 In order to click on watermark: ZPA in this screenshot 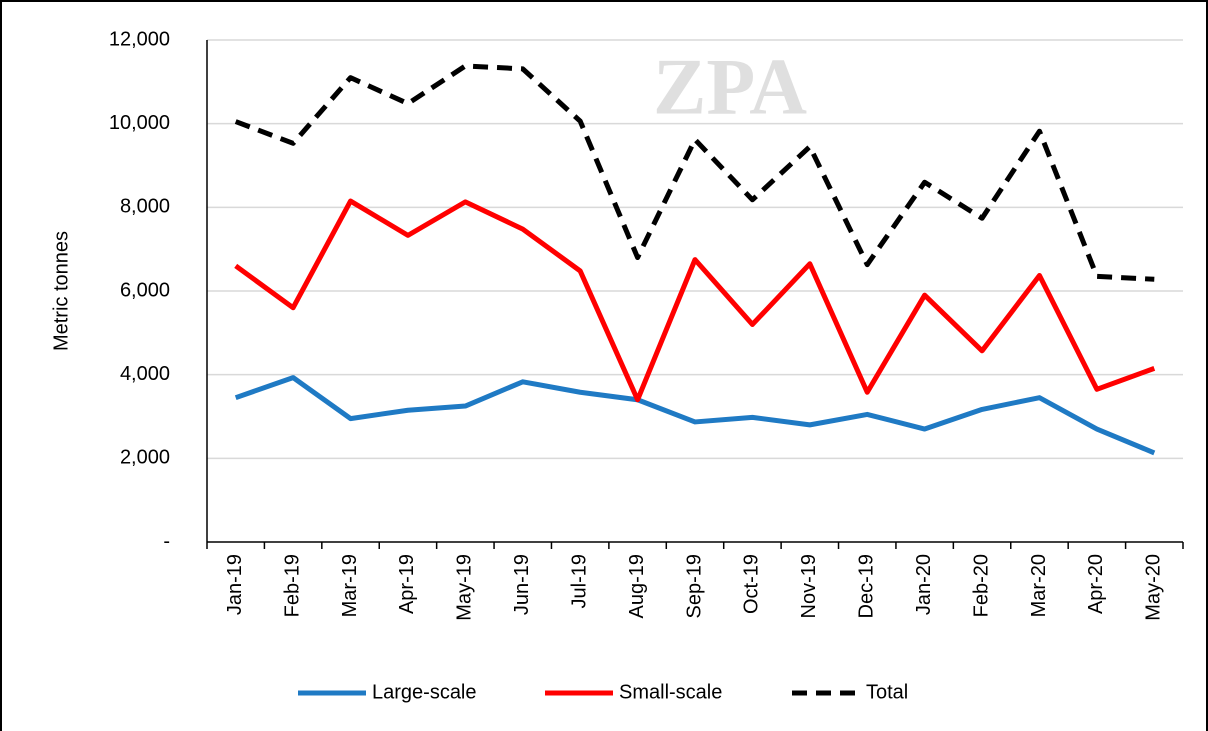, I will do `click(730, 87)`.